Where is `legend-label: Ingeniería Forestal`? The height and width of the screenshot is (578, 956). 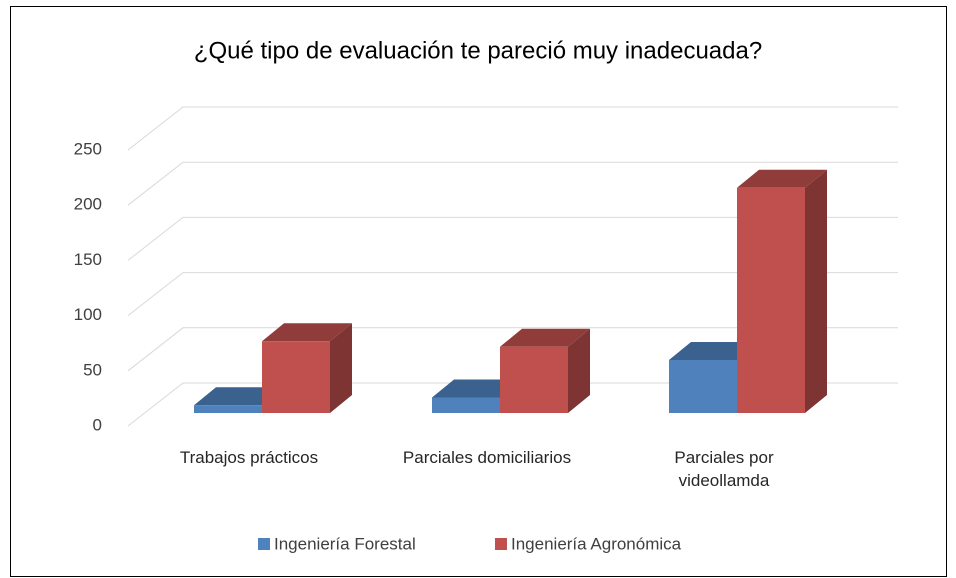
legend-label: Ingeniería Forestal is located at coordinates (345, 543).